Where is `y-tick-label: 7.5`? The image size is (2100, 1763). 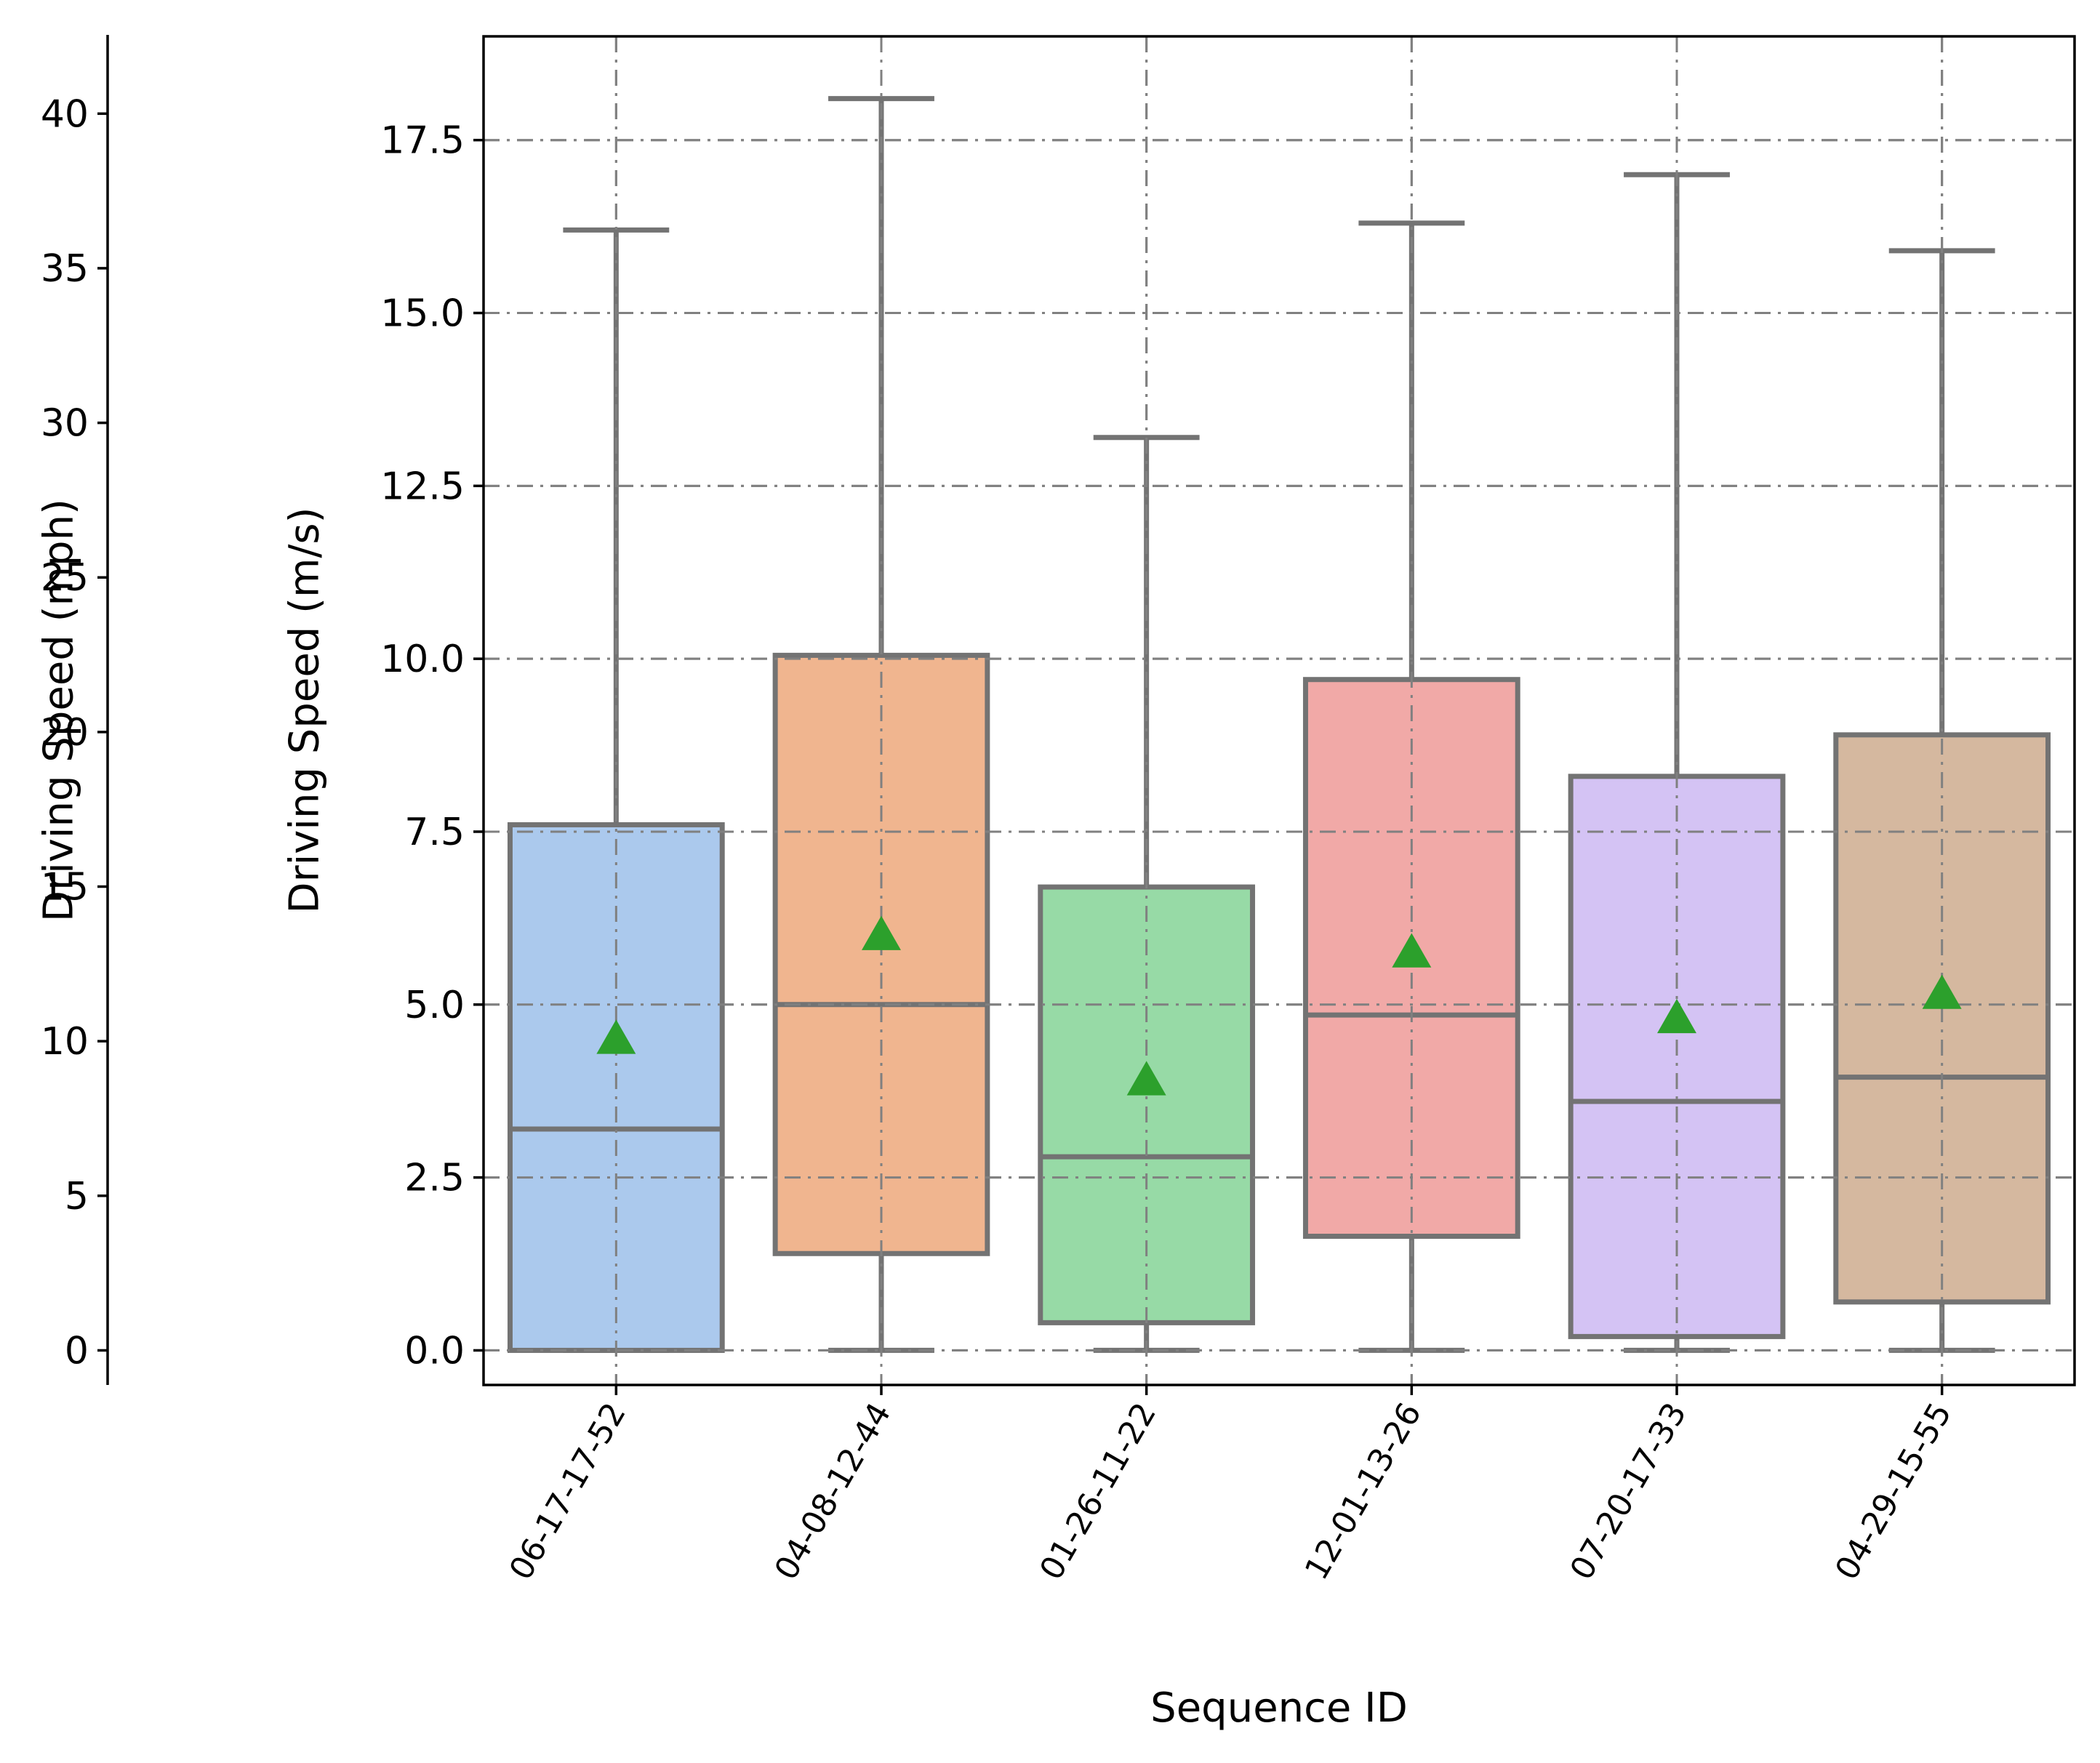
y-tick-label: 7.5 is located at coordinates (434, 832).